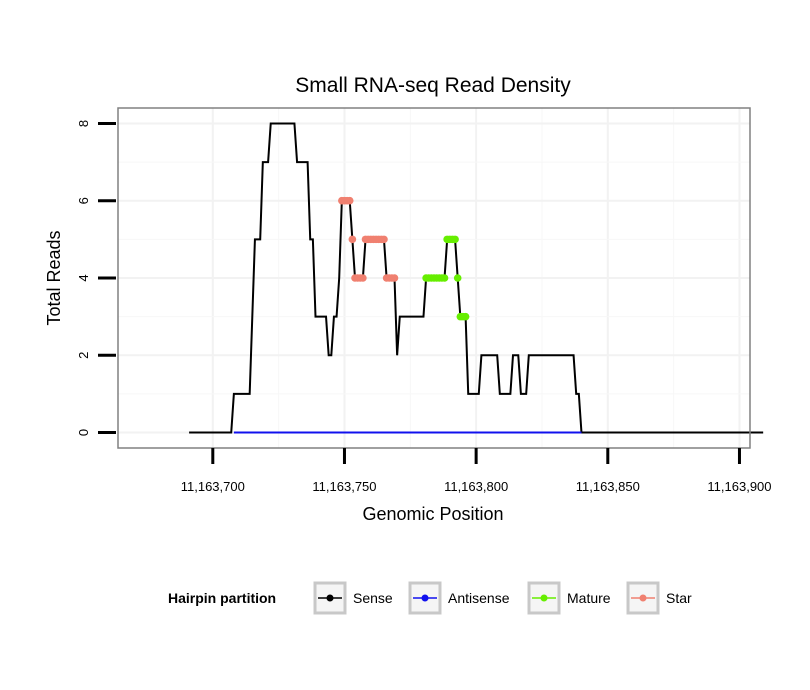 The width and height of the screenshot is (810, 690). Describe the element at coordinates (96, 278) in the screenshot. I see `y-axis: 0 2 4 6 8` at that location.